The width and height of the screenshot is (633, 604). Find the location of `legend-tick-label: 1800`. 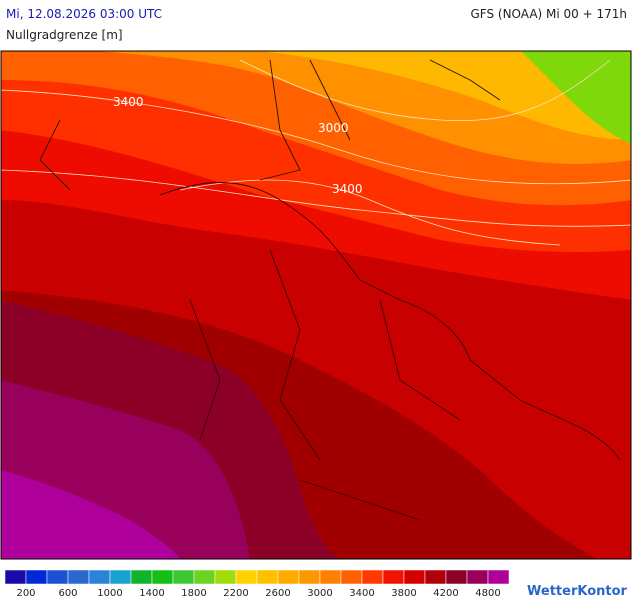

legend-tick-label: 1800 is located at coordinates (193, 593).